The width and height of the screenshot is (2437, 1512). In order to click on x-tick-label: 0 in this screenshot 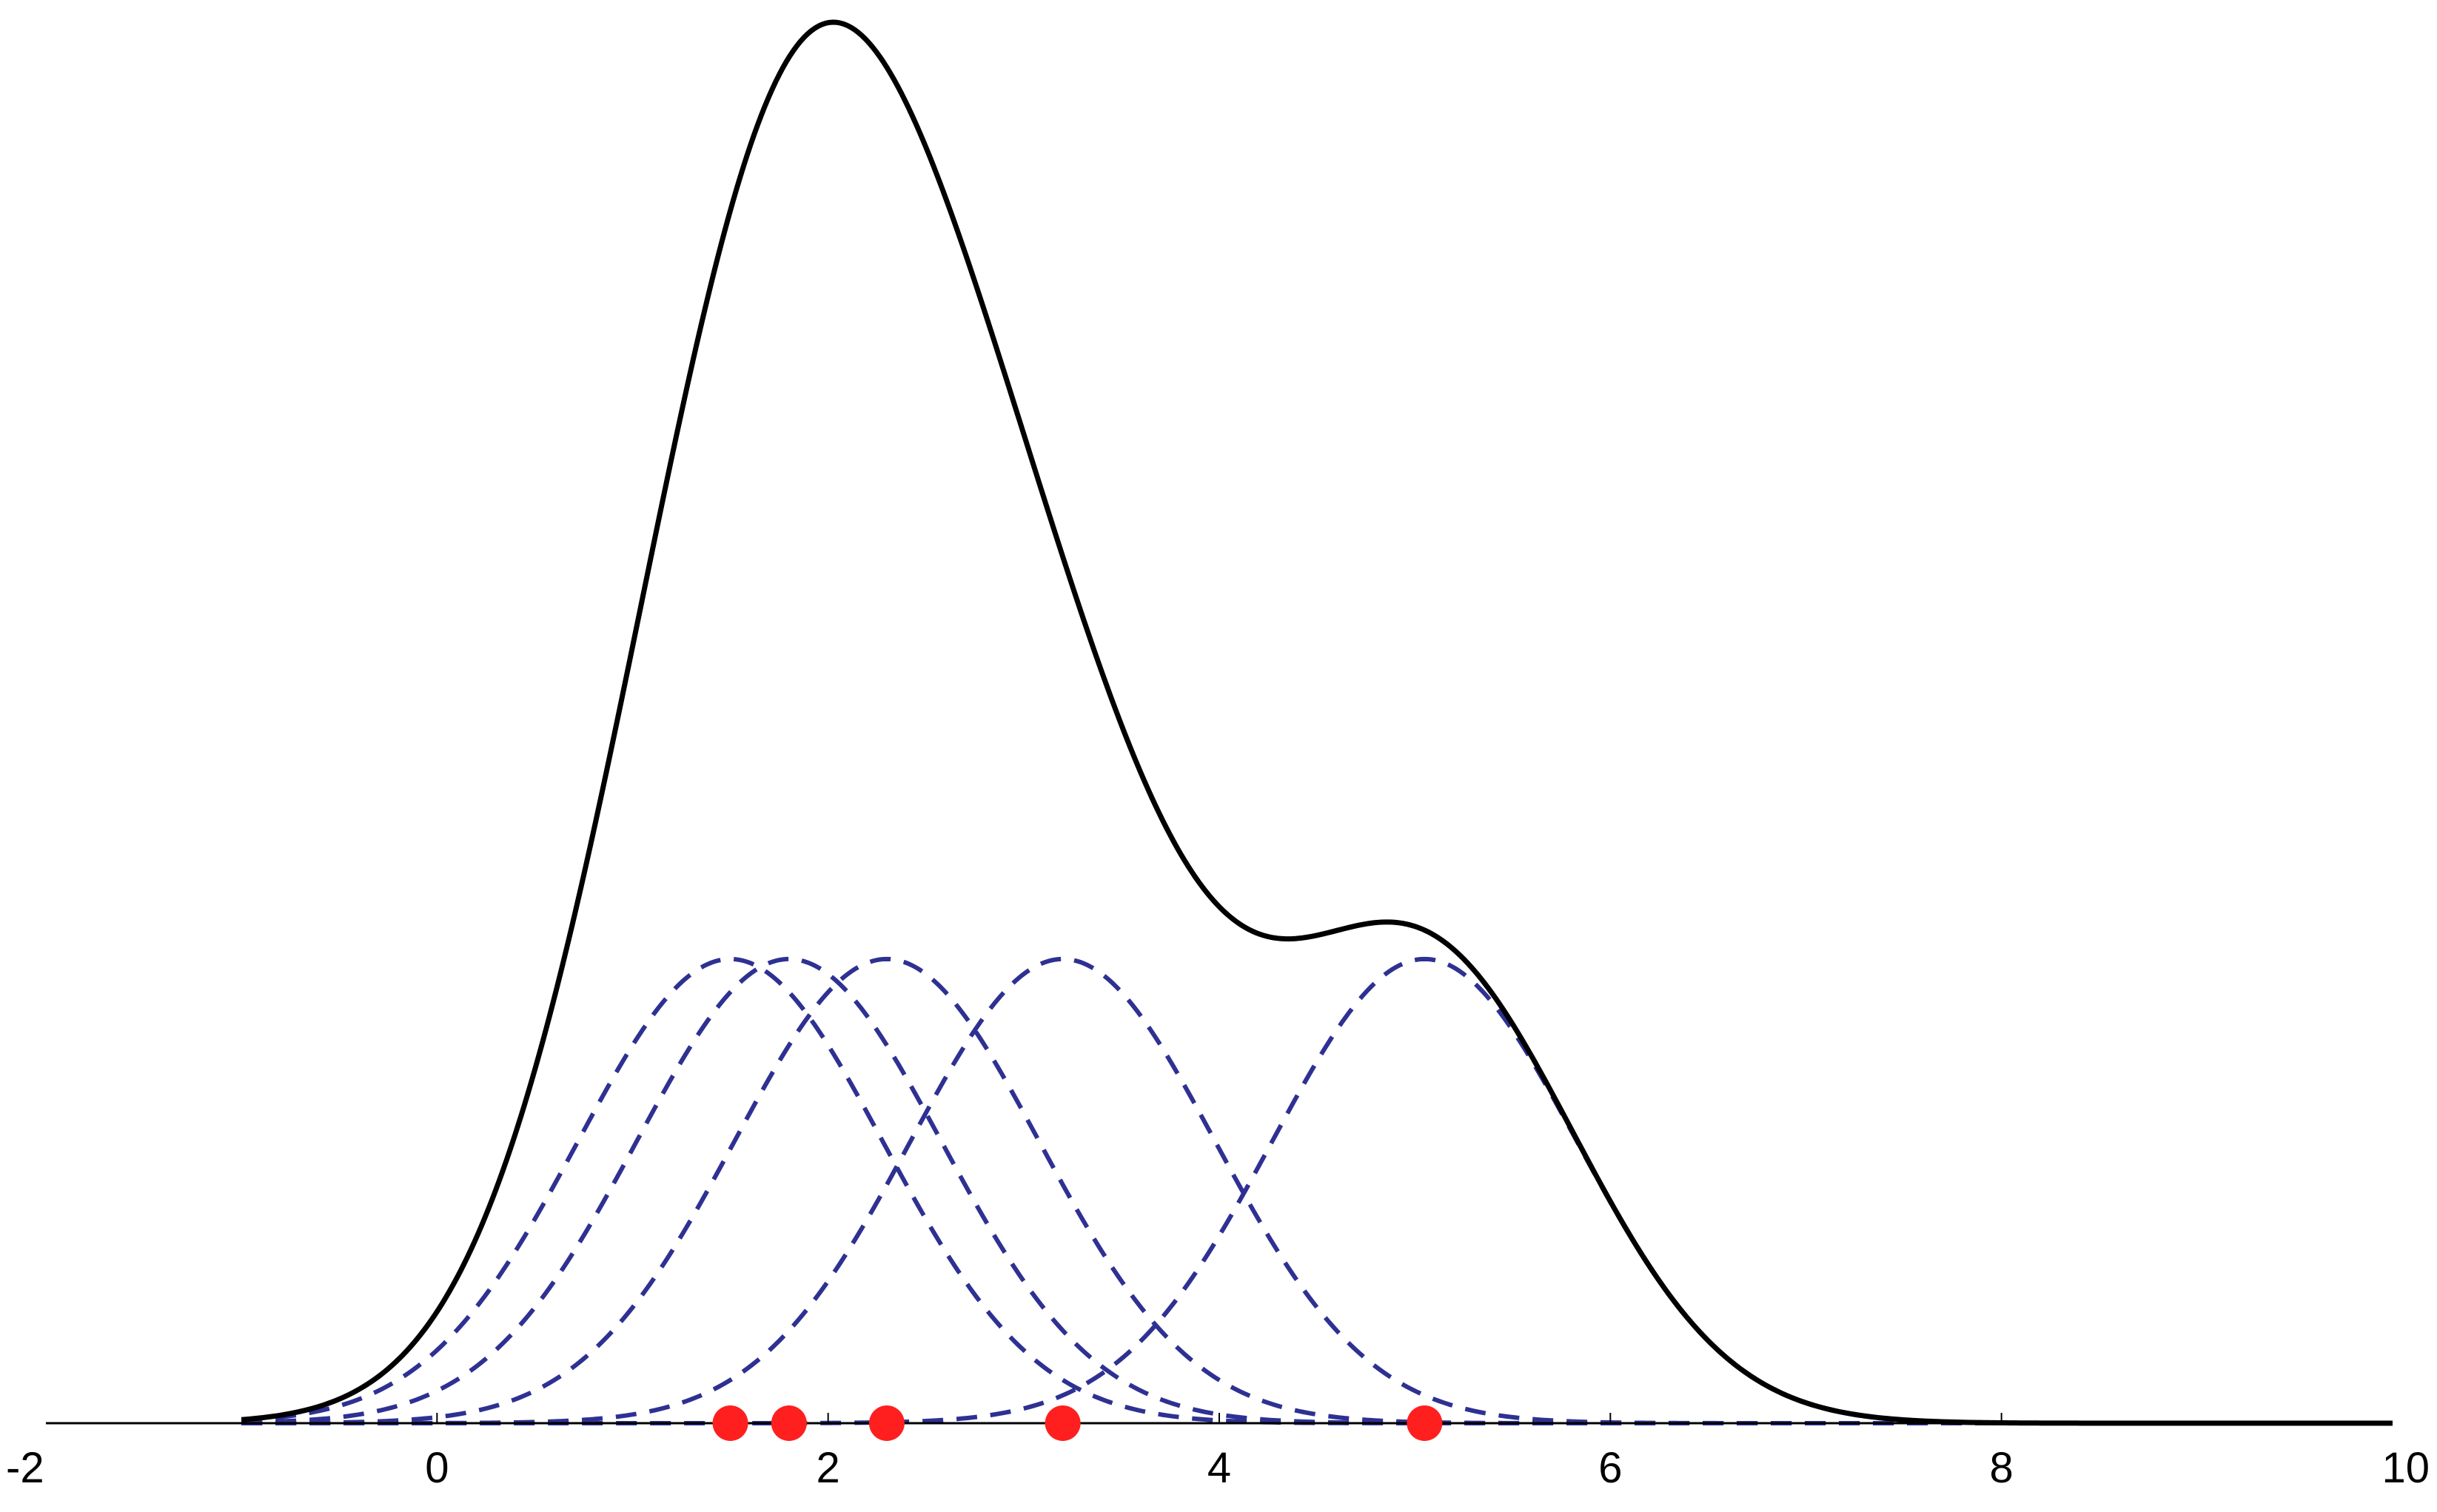, I will do `click(437, 1468)`.